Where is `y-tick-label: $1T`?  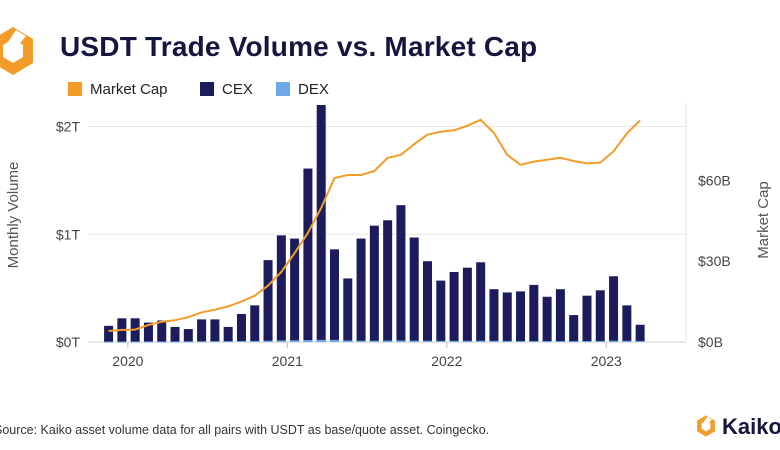
y-tick-label: $1T is located at coordinates (68, 234).